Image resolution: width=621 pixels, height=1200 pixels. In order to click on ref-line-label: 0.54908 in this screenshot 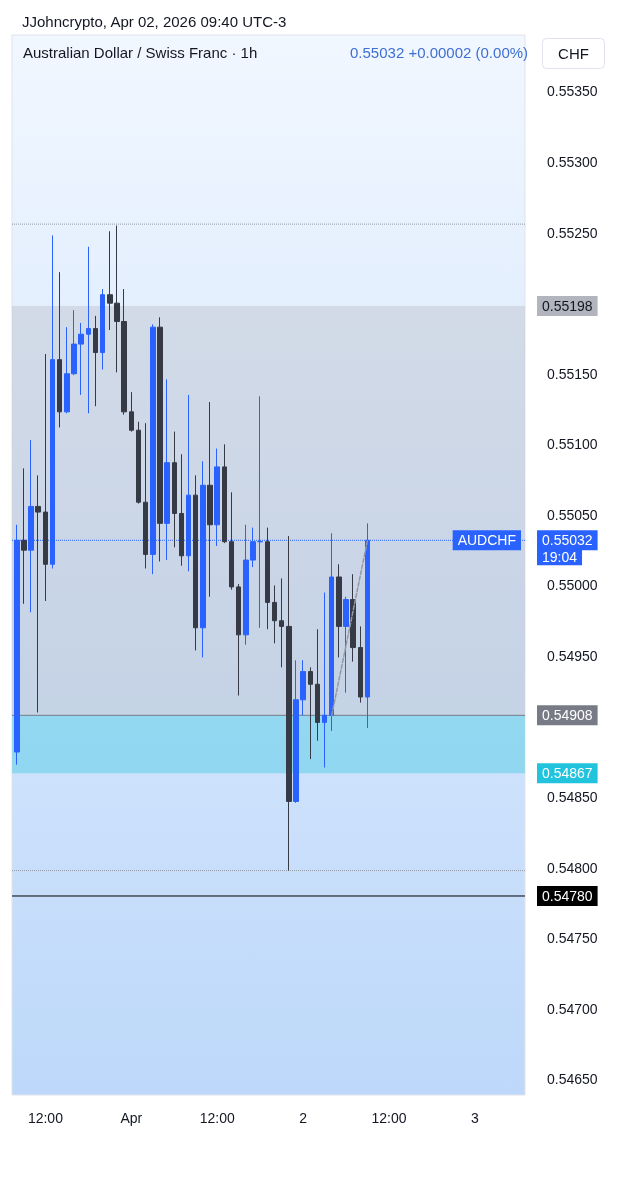, I will do `click(567, 715)`.